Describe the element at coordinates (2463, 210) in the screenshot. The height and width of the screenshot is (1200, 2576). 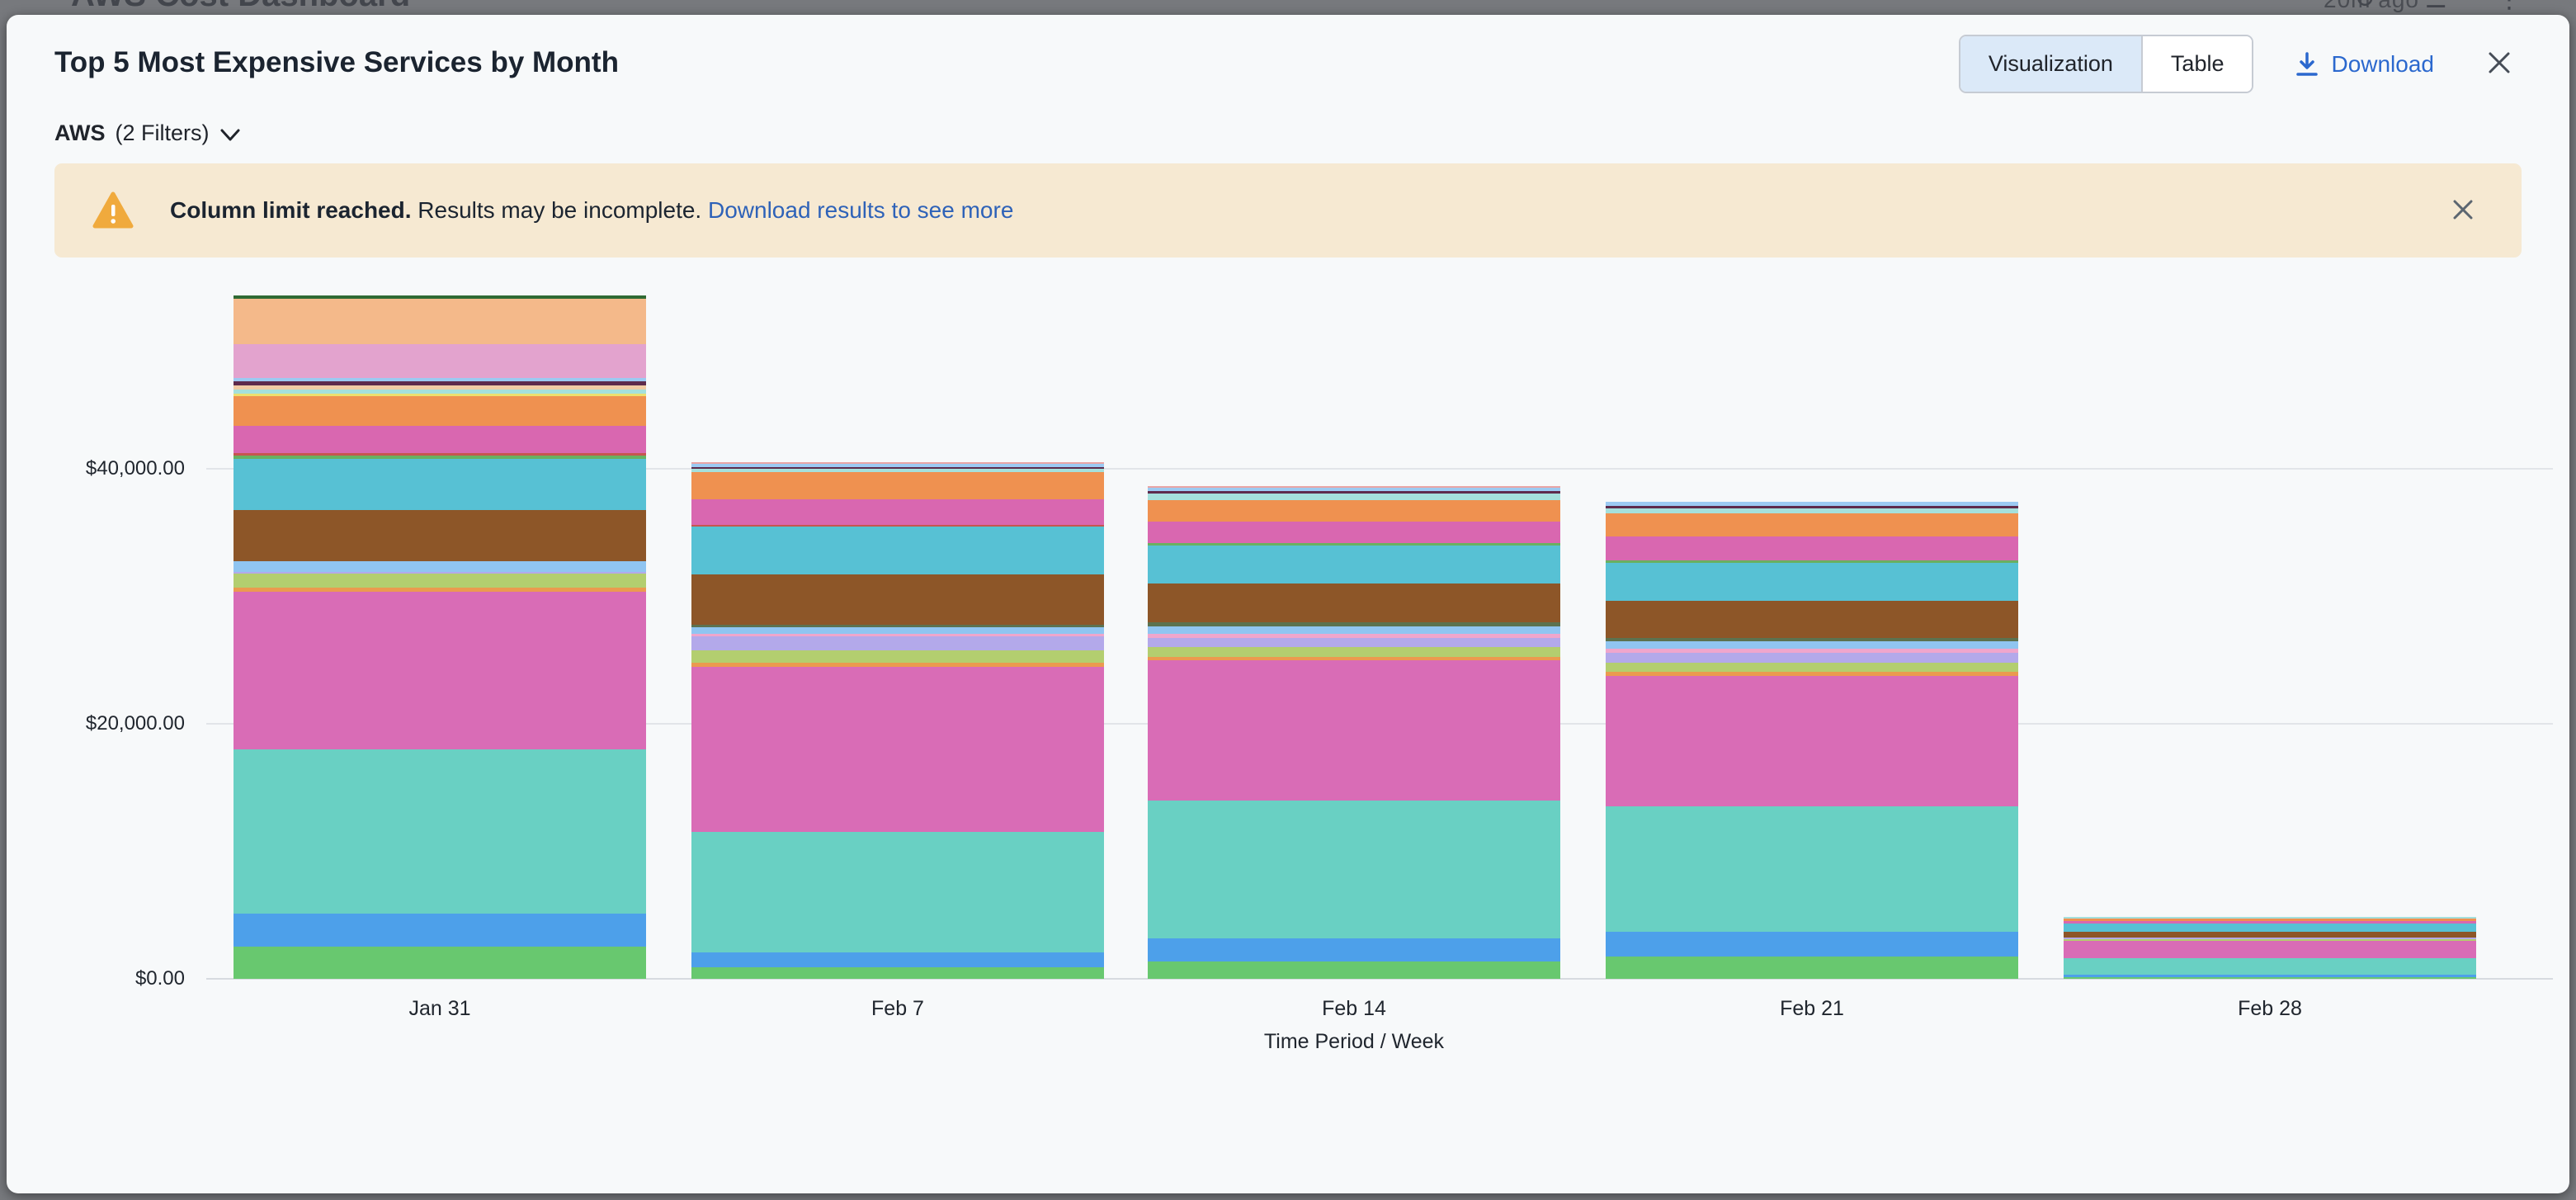
I see `banner-close-button` at that location.